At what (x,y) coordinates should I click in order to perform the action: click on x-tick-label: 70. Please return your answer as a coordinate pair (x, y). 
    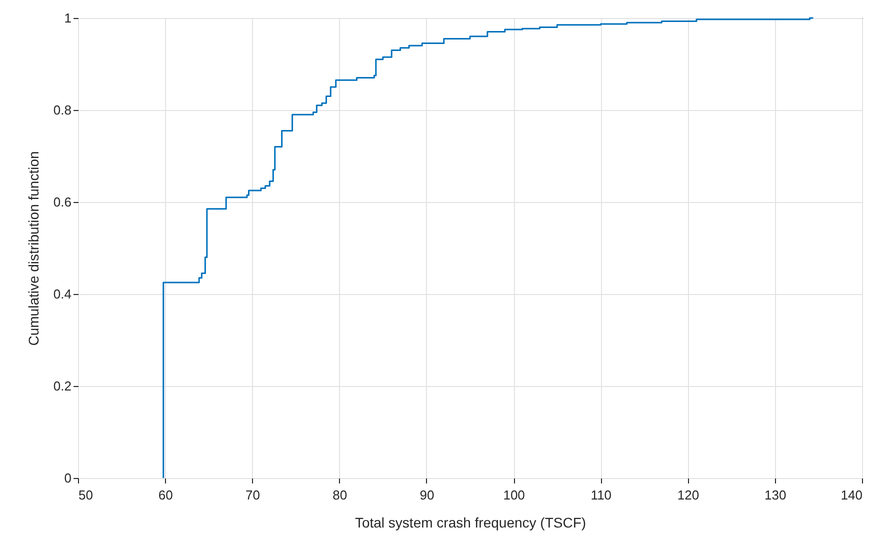
    Looking at the image, I should click on (252, 495).